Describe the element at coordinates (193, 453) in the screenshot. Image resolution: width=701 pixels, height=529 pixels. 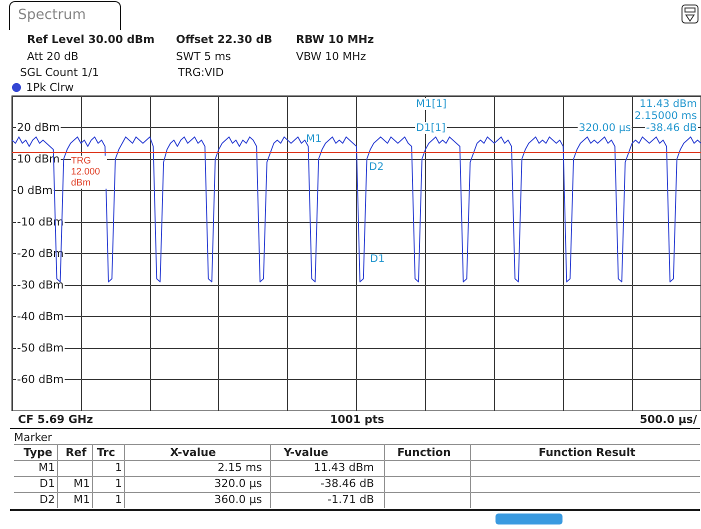
I see `text: X-value` at that location.